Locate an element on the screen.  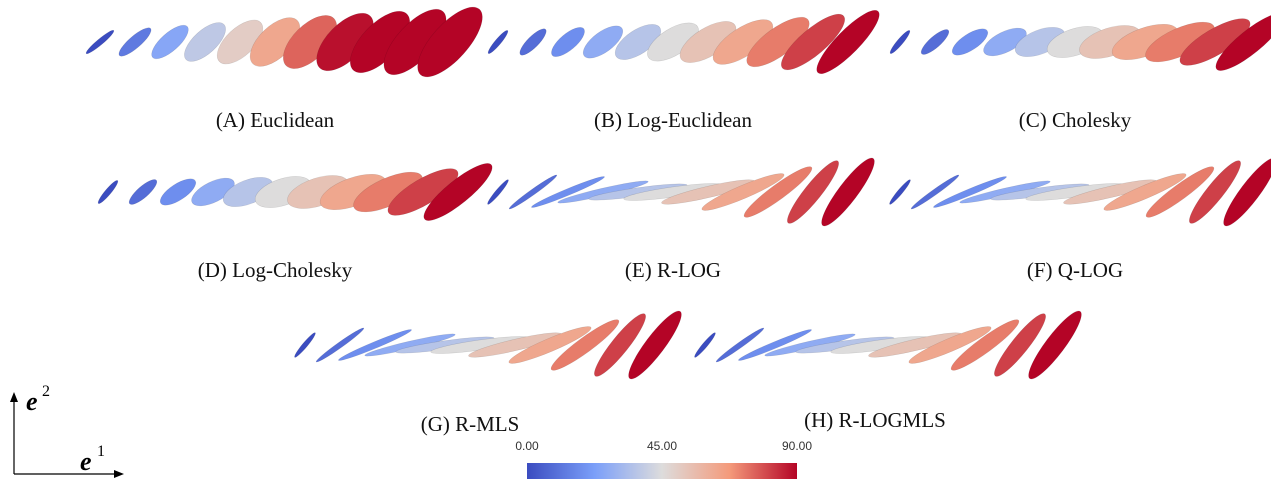
colorbar-tick-label: 90.00 is located at coordinates (797, 446).